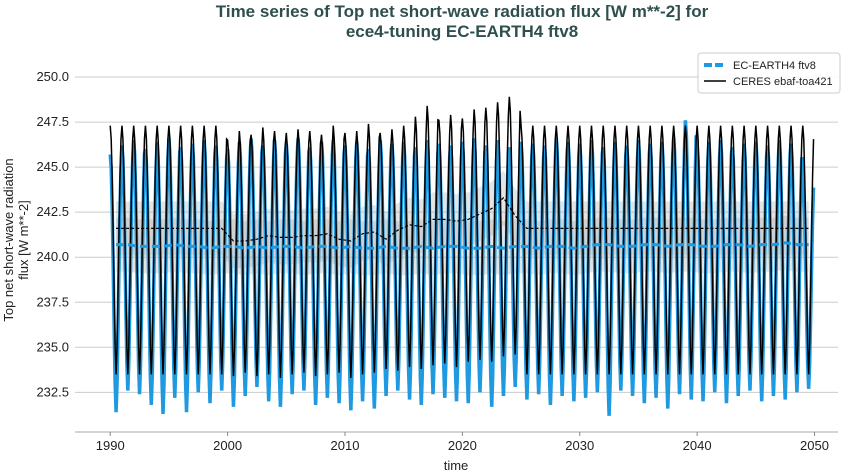  Describe the element at coordinates (52, 166) in the screenshot. I see `y-tick-label: 245.0` at that location.